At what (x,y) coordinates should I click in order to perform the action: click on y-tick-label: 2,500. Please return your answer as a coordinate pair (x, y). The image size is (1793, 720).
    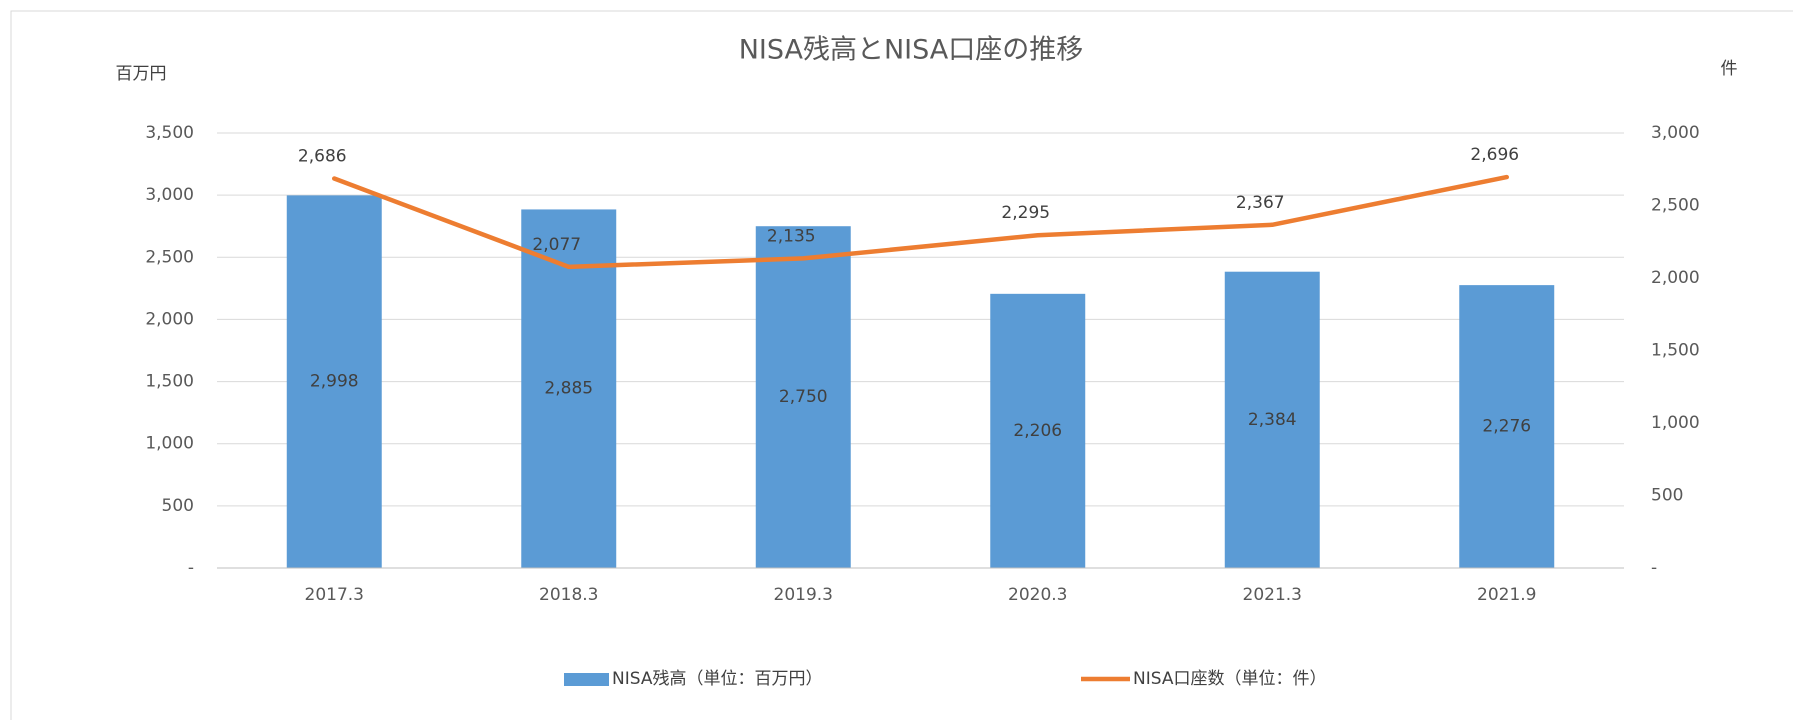
    Looking at the image, I should click on (169, 257).